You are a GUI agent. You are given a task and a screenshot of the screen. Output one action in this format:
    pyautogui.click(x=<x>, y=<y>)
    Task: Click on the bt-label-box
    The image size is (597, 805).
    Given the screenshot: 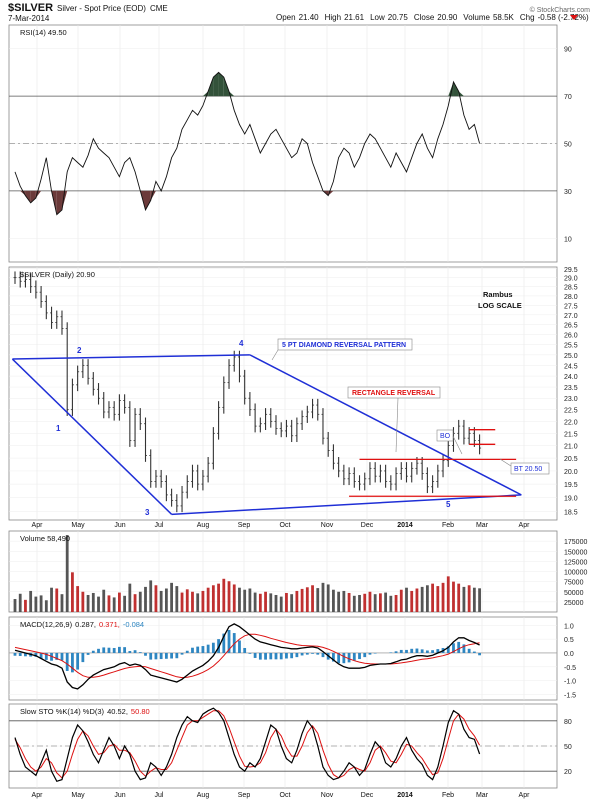 What is the action you would take?
    pyautogui.click(x=530, y=468)
    